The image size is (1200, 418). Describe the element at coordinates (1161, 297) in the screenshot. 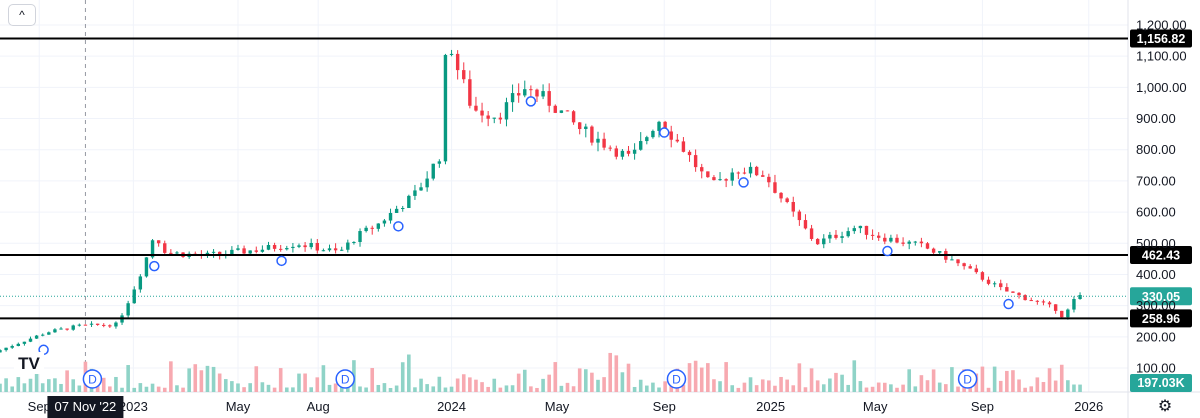

I see `last-price-label: 330.05` at that location.